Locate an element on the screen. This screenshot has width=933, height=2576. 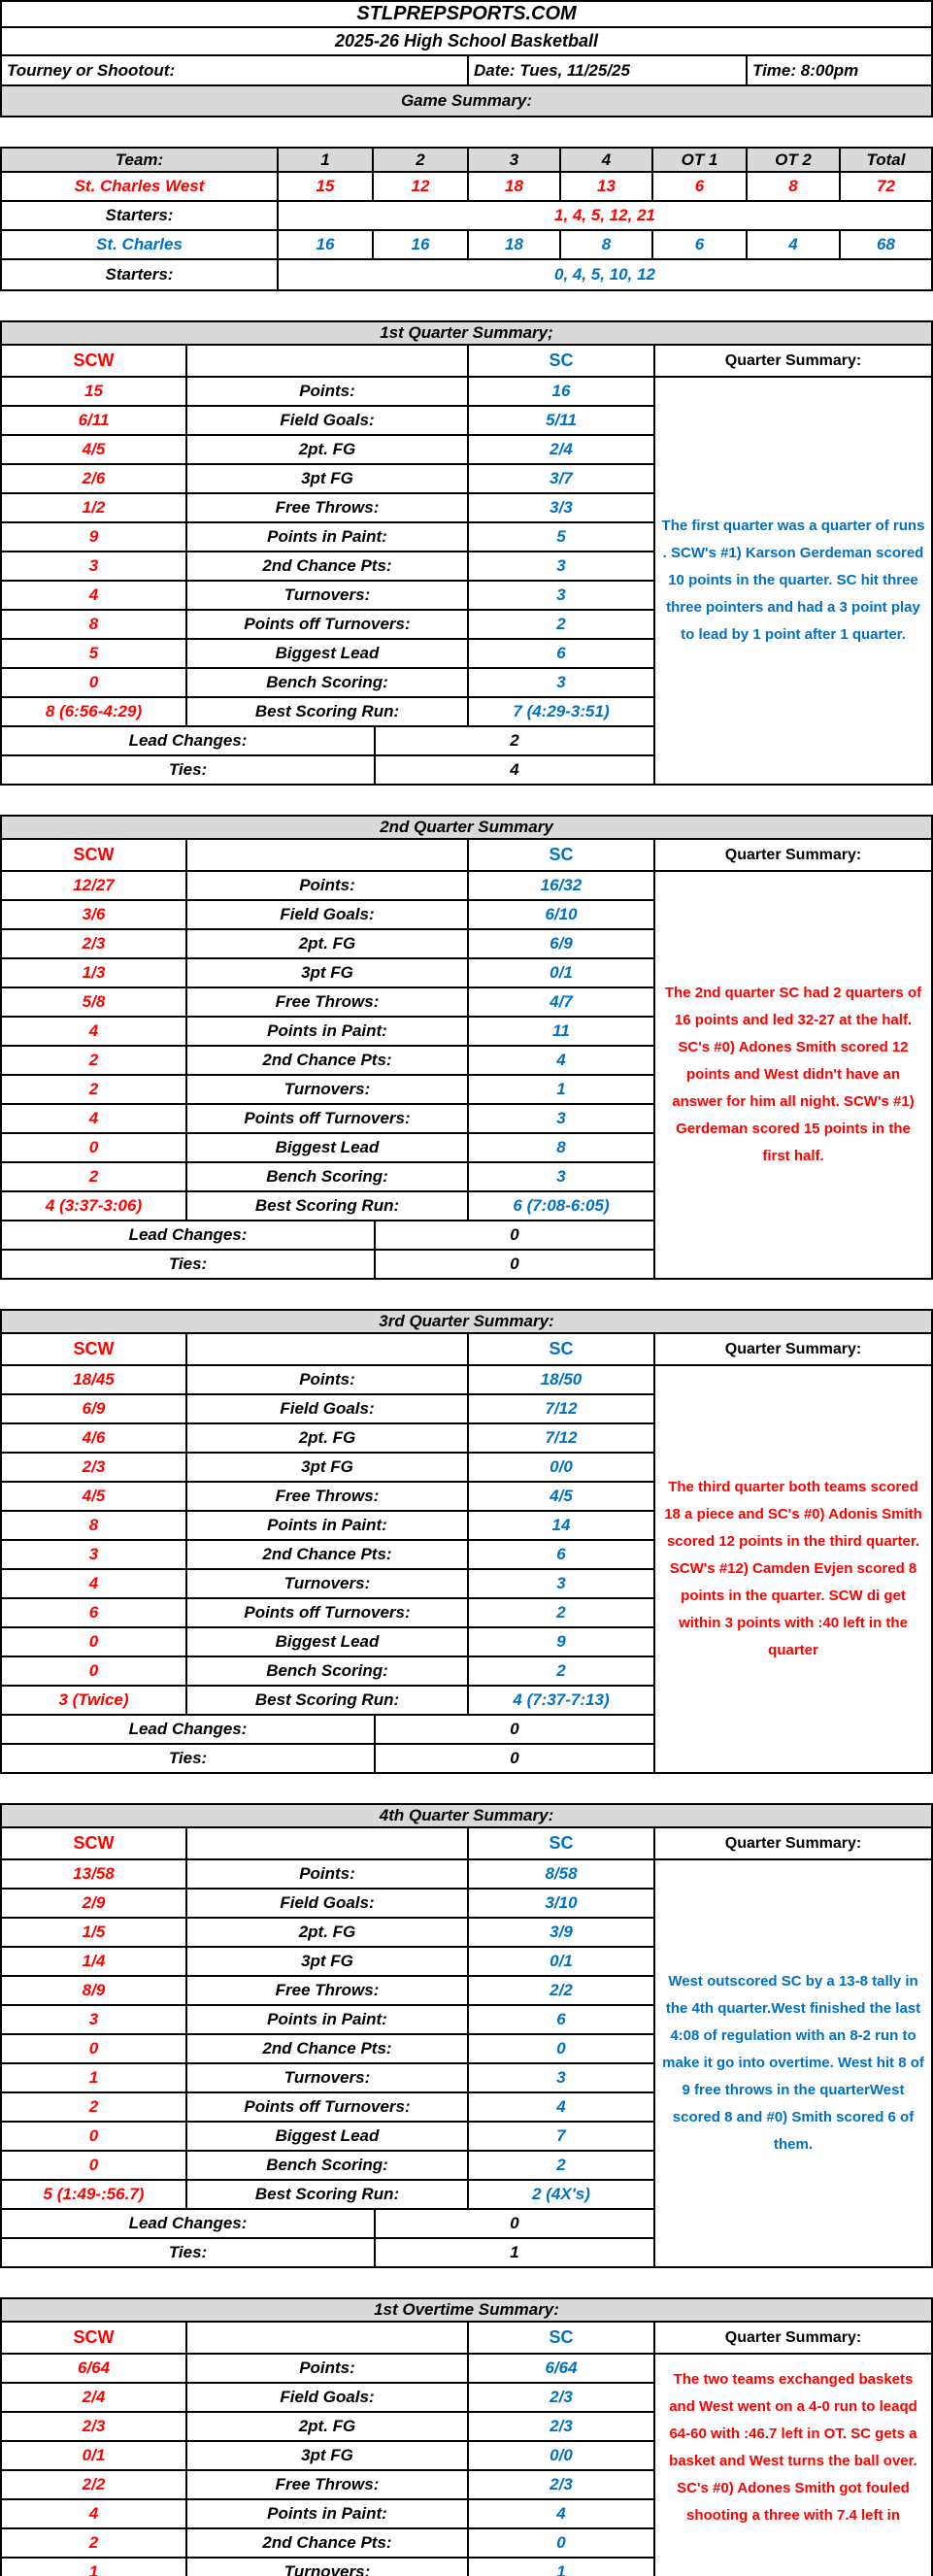
stat-row: 1 Turnovers: 1 is located at coordinates (327, 2567).